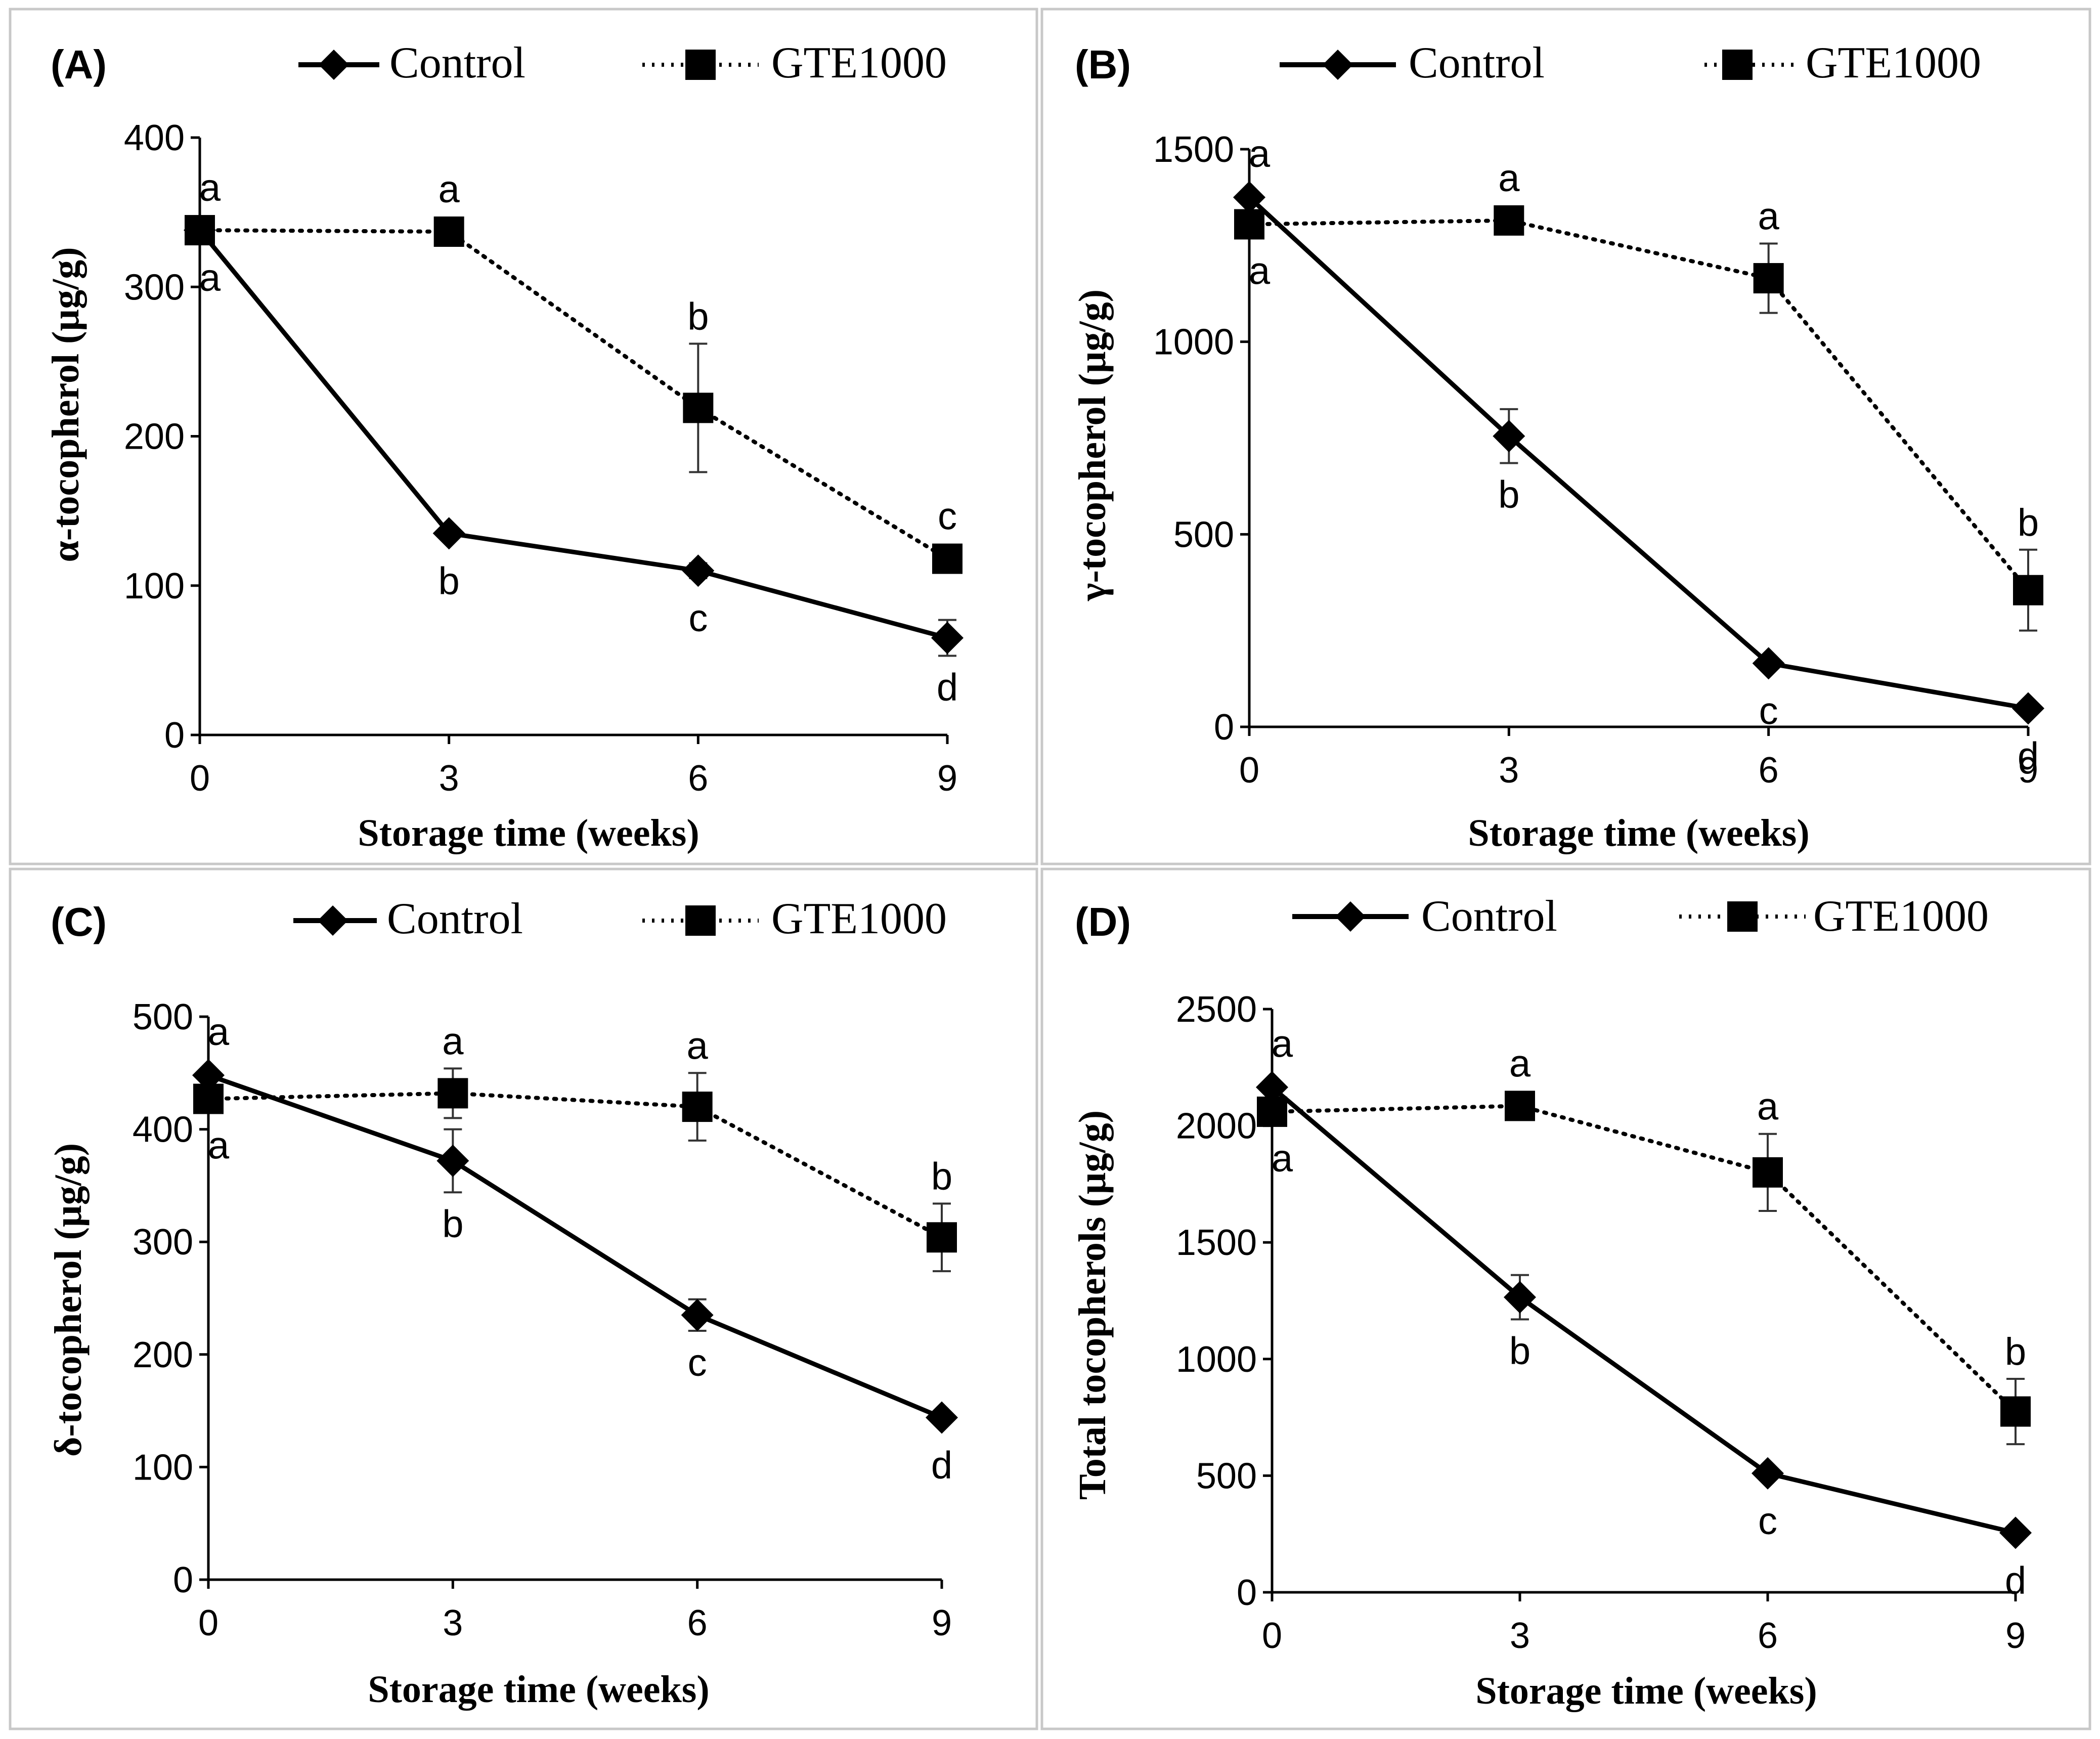  What do you see at coordinates (1509, 770) in the screenshot?
I see `panel-b-x-tick-label: 3` at bounding box center [1509, 770].